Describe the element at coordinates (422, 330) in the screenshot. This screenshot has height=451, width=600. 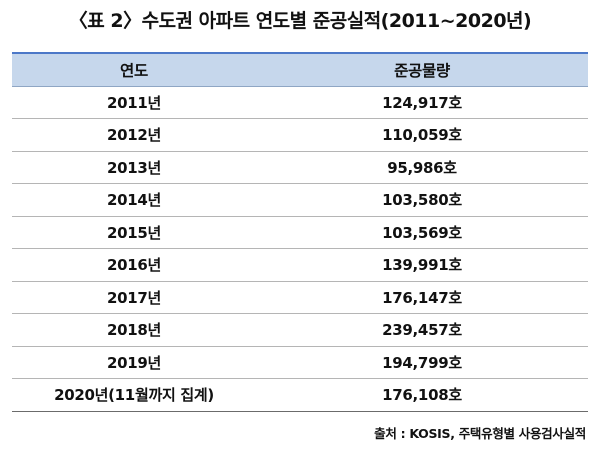
I see `row-value: 239,457호` at that location.